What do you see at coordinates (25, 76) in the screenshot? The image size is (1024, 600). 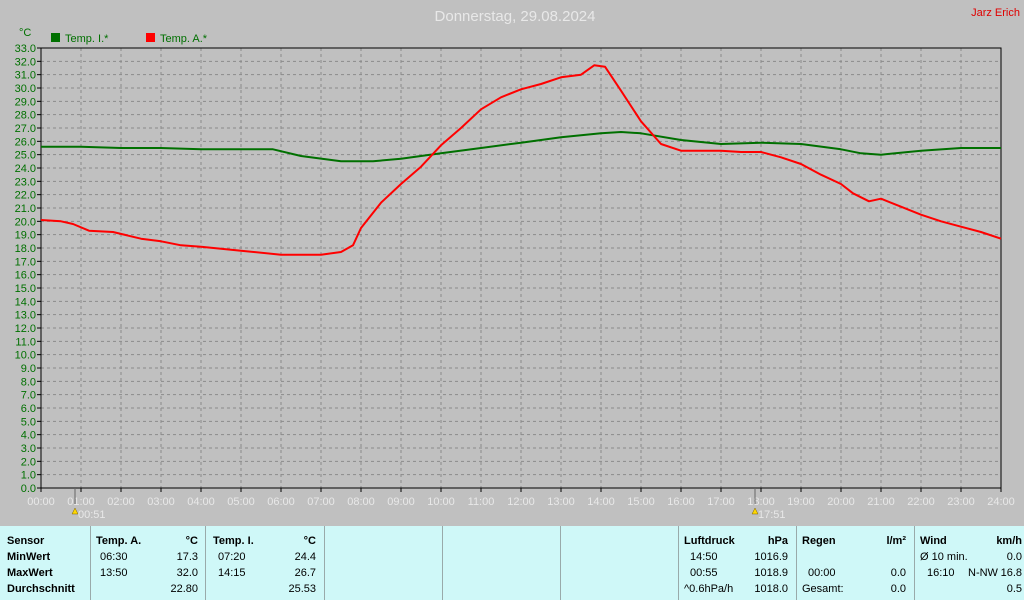 I see `y-tick-label: 31.0` at bounding box center [25, 76].